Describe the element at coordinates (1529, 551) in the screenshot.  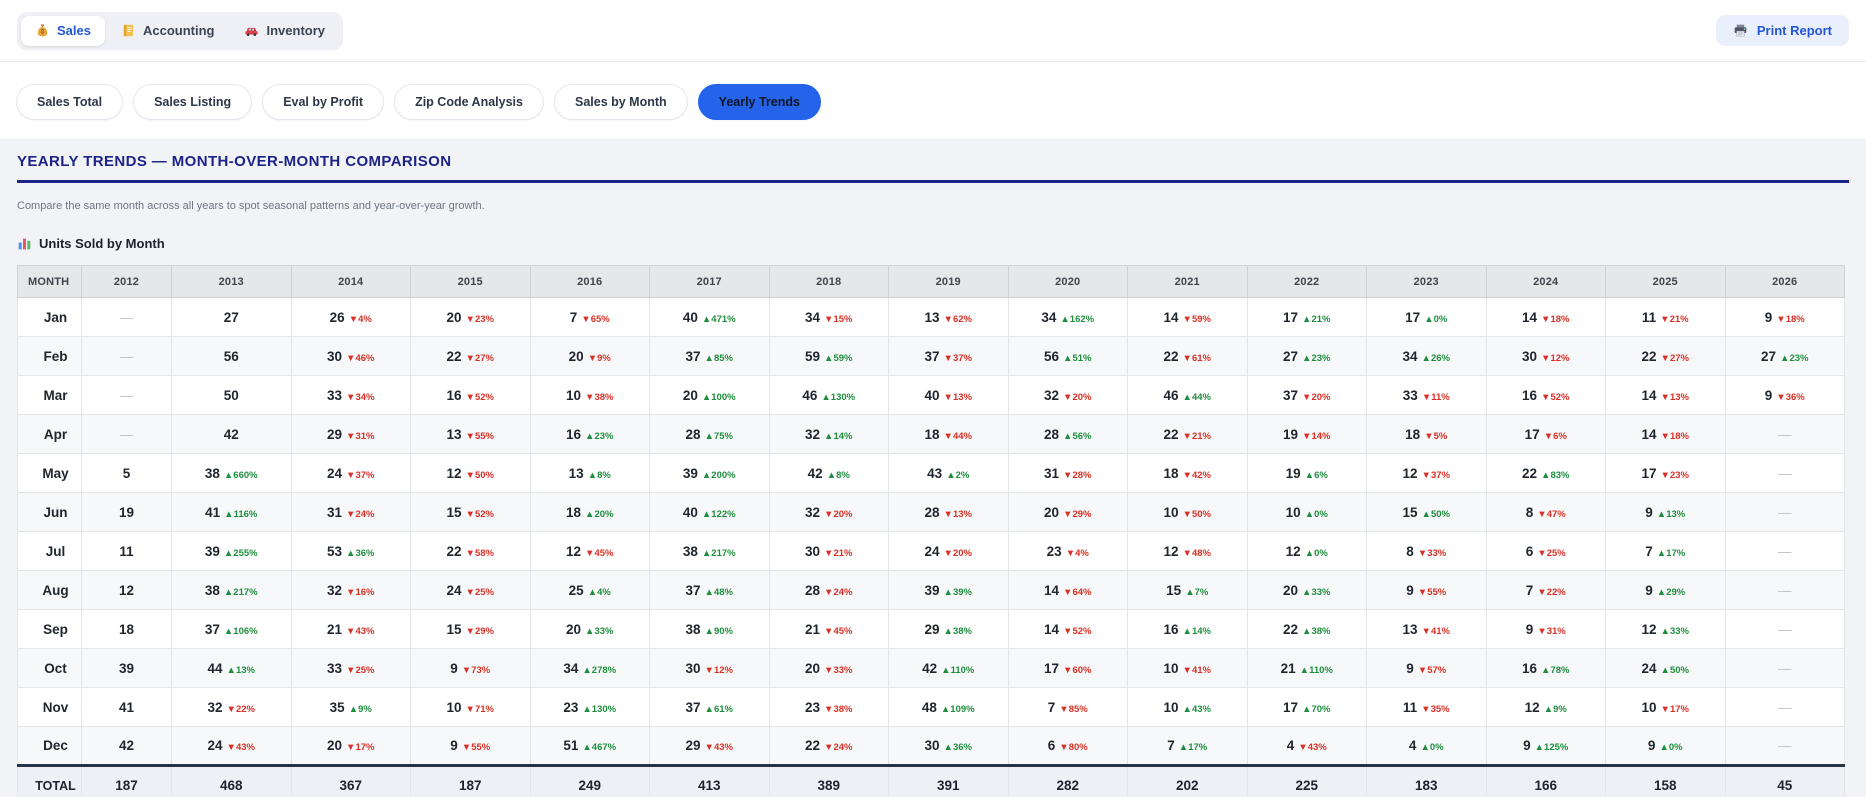
I see `units-value: 6` at that location.